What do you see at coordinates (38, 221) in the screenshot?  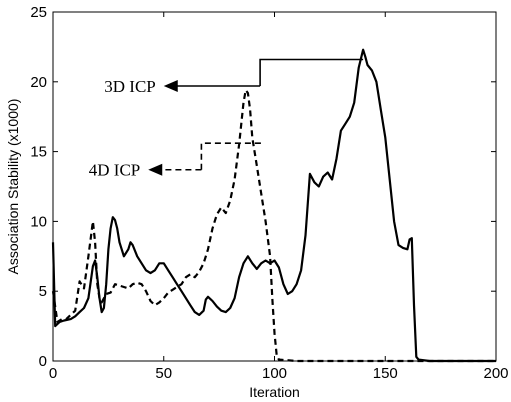 I see `y-tick-label: 10` at bounding box center [38, 221].